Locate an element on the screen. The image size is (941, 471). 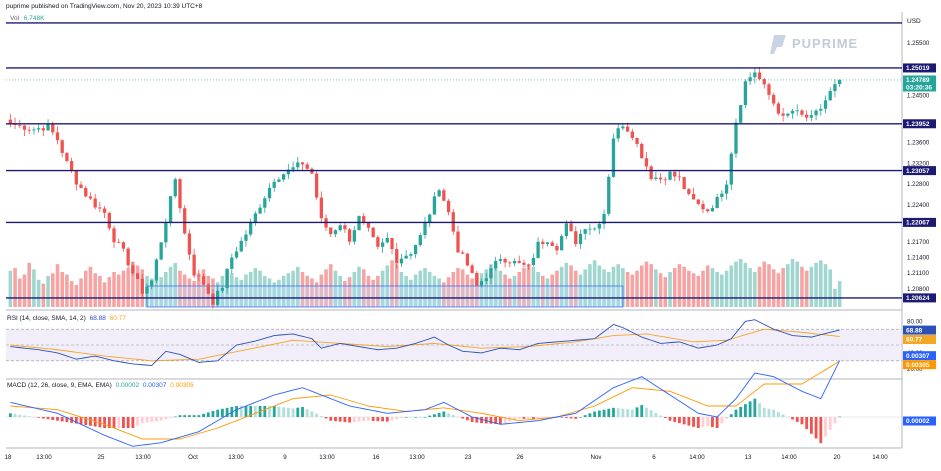
rsi-line is located at coordinates (425, 342).